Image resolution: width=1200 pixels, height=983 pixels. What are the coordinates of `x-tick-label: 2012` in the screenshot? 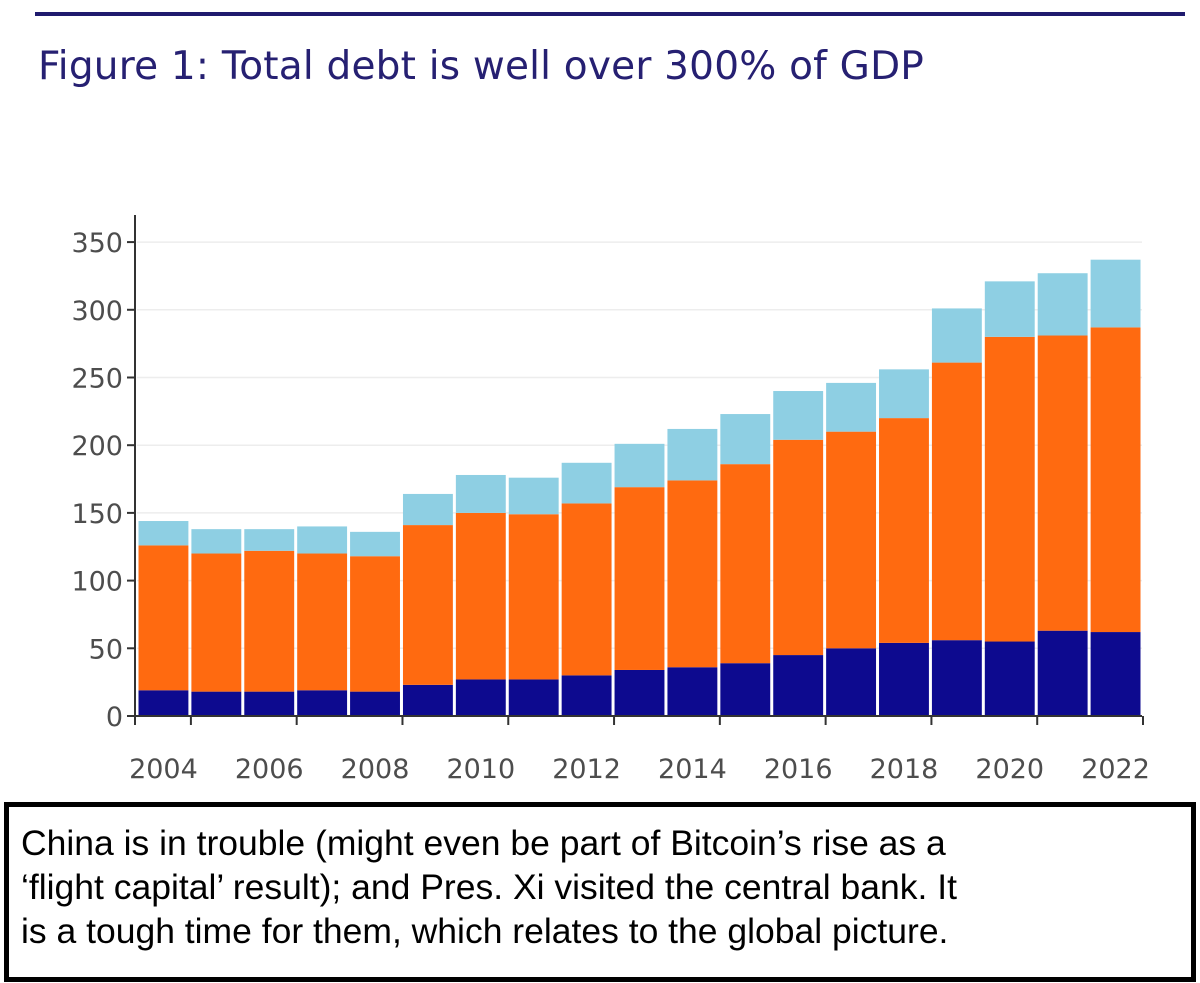 It's located at (586, 769).